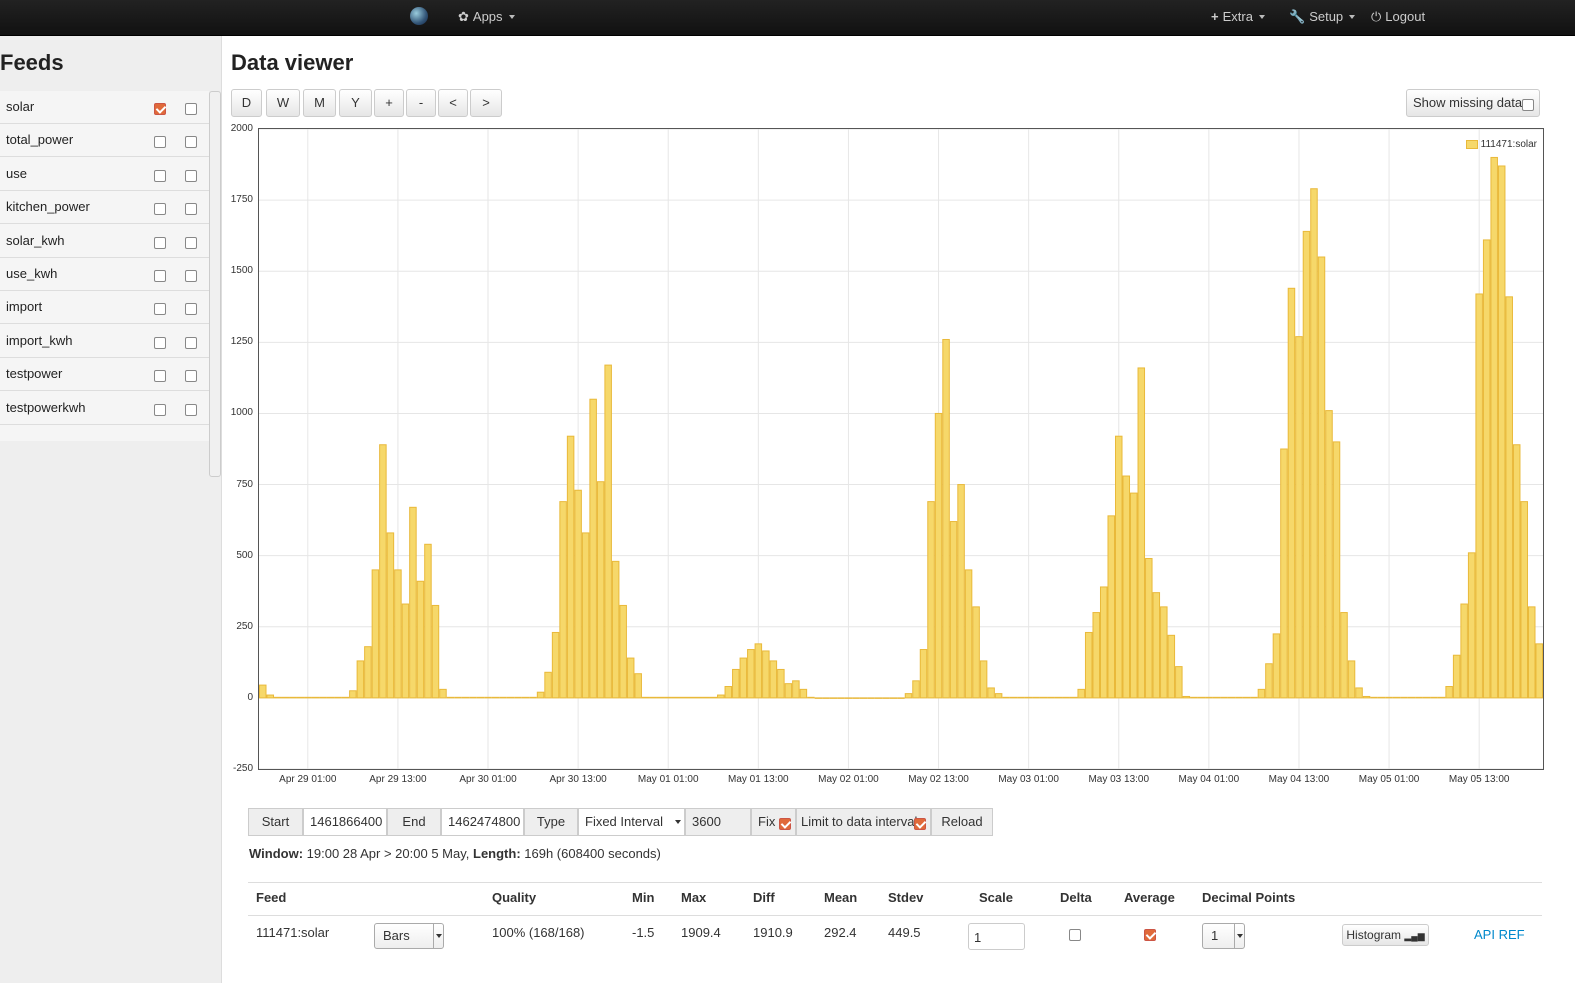 The height and width of the screenshot is (983, 1575). Describe the element at coordinates (904, 932) in the screenshot. I see `stdev-value: 449.5` at that location.